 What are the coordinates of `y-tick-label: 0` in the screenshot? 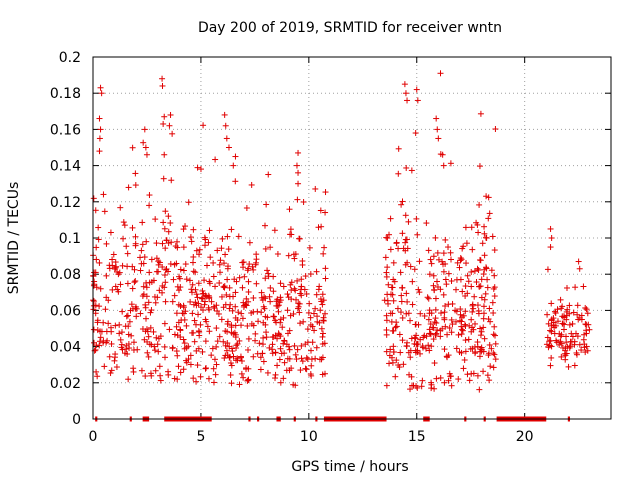 It's located at (76, 420).